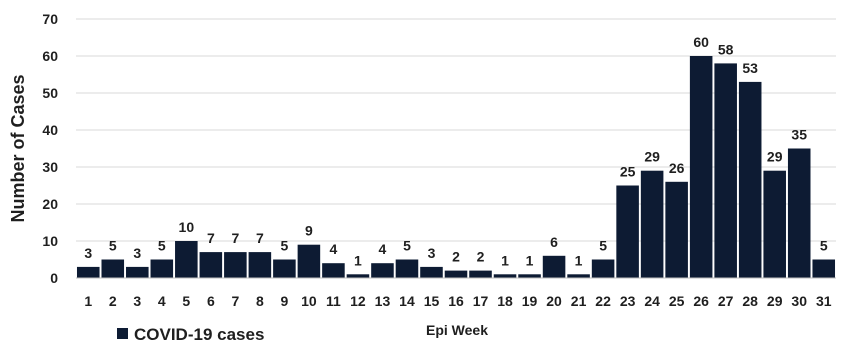 The image size is (860, 344). Describe the element at coordinates (260, 301) in the screenshot. I see `x-tick-8: 8` at that location.